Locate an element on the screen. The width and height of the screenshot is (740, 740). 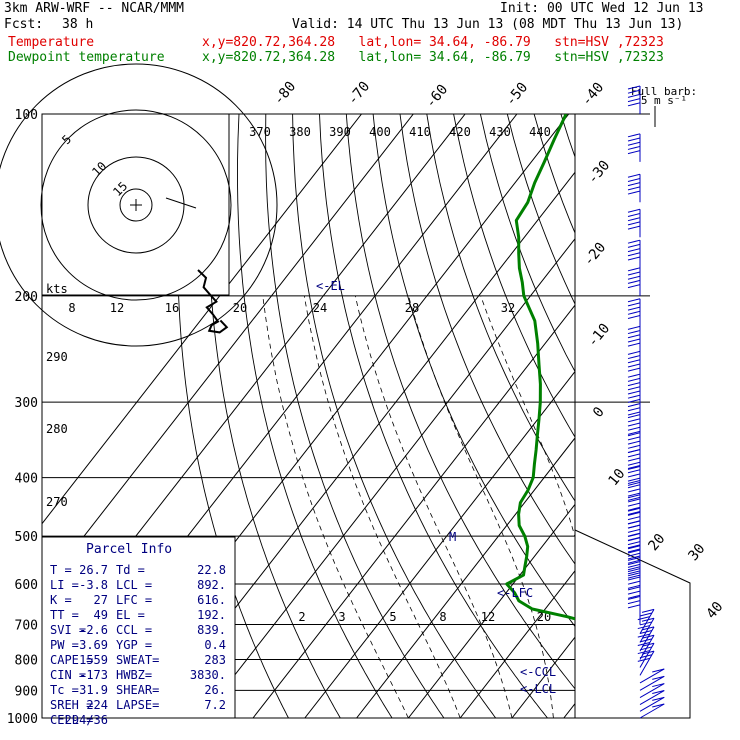
mixing-ratio-label: 16 is located at coordinates (172, 308).